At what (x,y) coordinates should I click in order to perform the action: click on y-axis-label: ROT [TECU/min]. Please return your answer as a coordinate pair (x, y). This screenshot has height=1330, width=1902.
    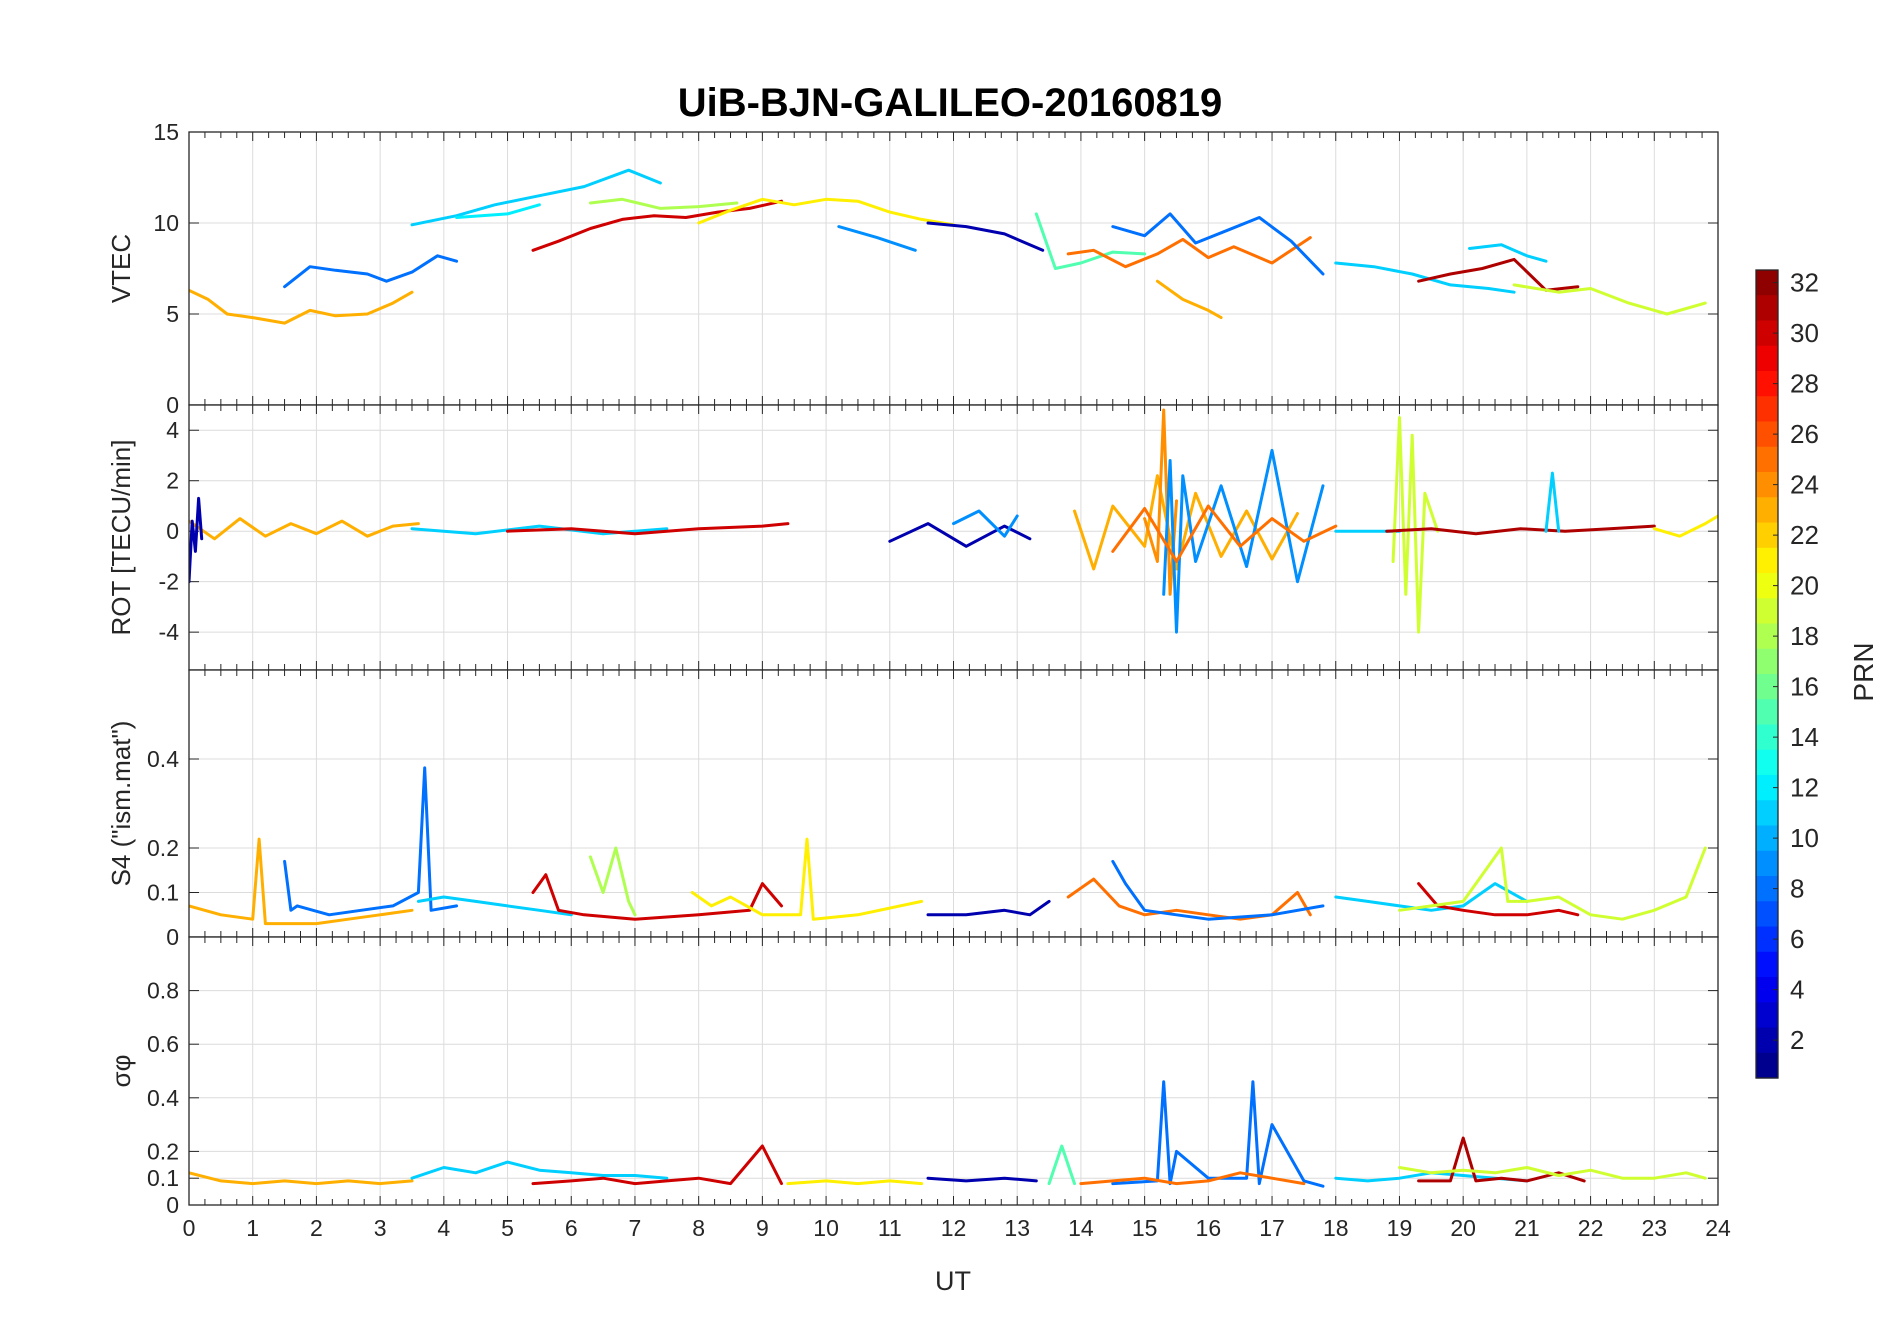
    Looking at the image, I should click on (121, 538).